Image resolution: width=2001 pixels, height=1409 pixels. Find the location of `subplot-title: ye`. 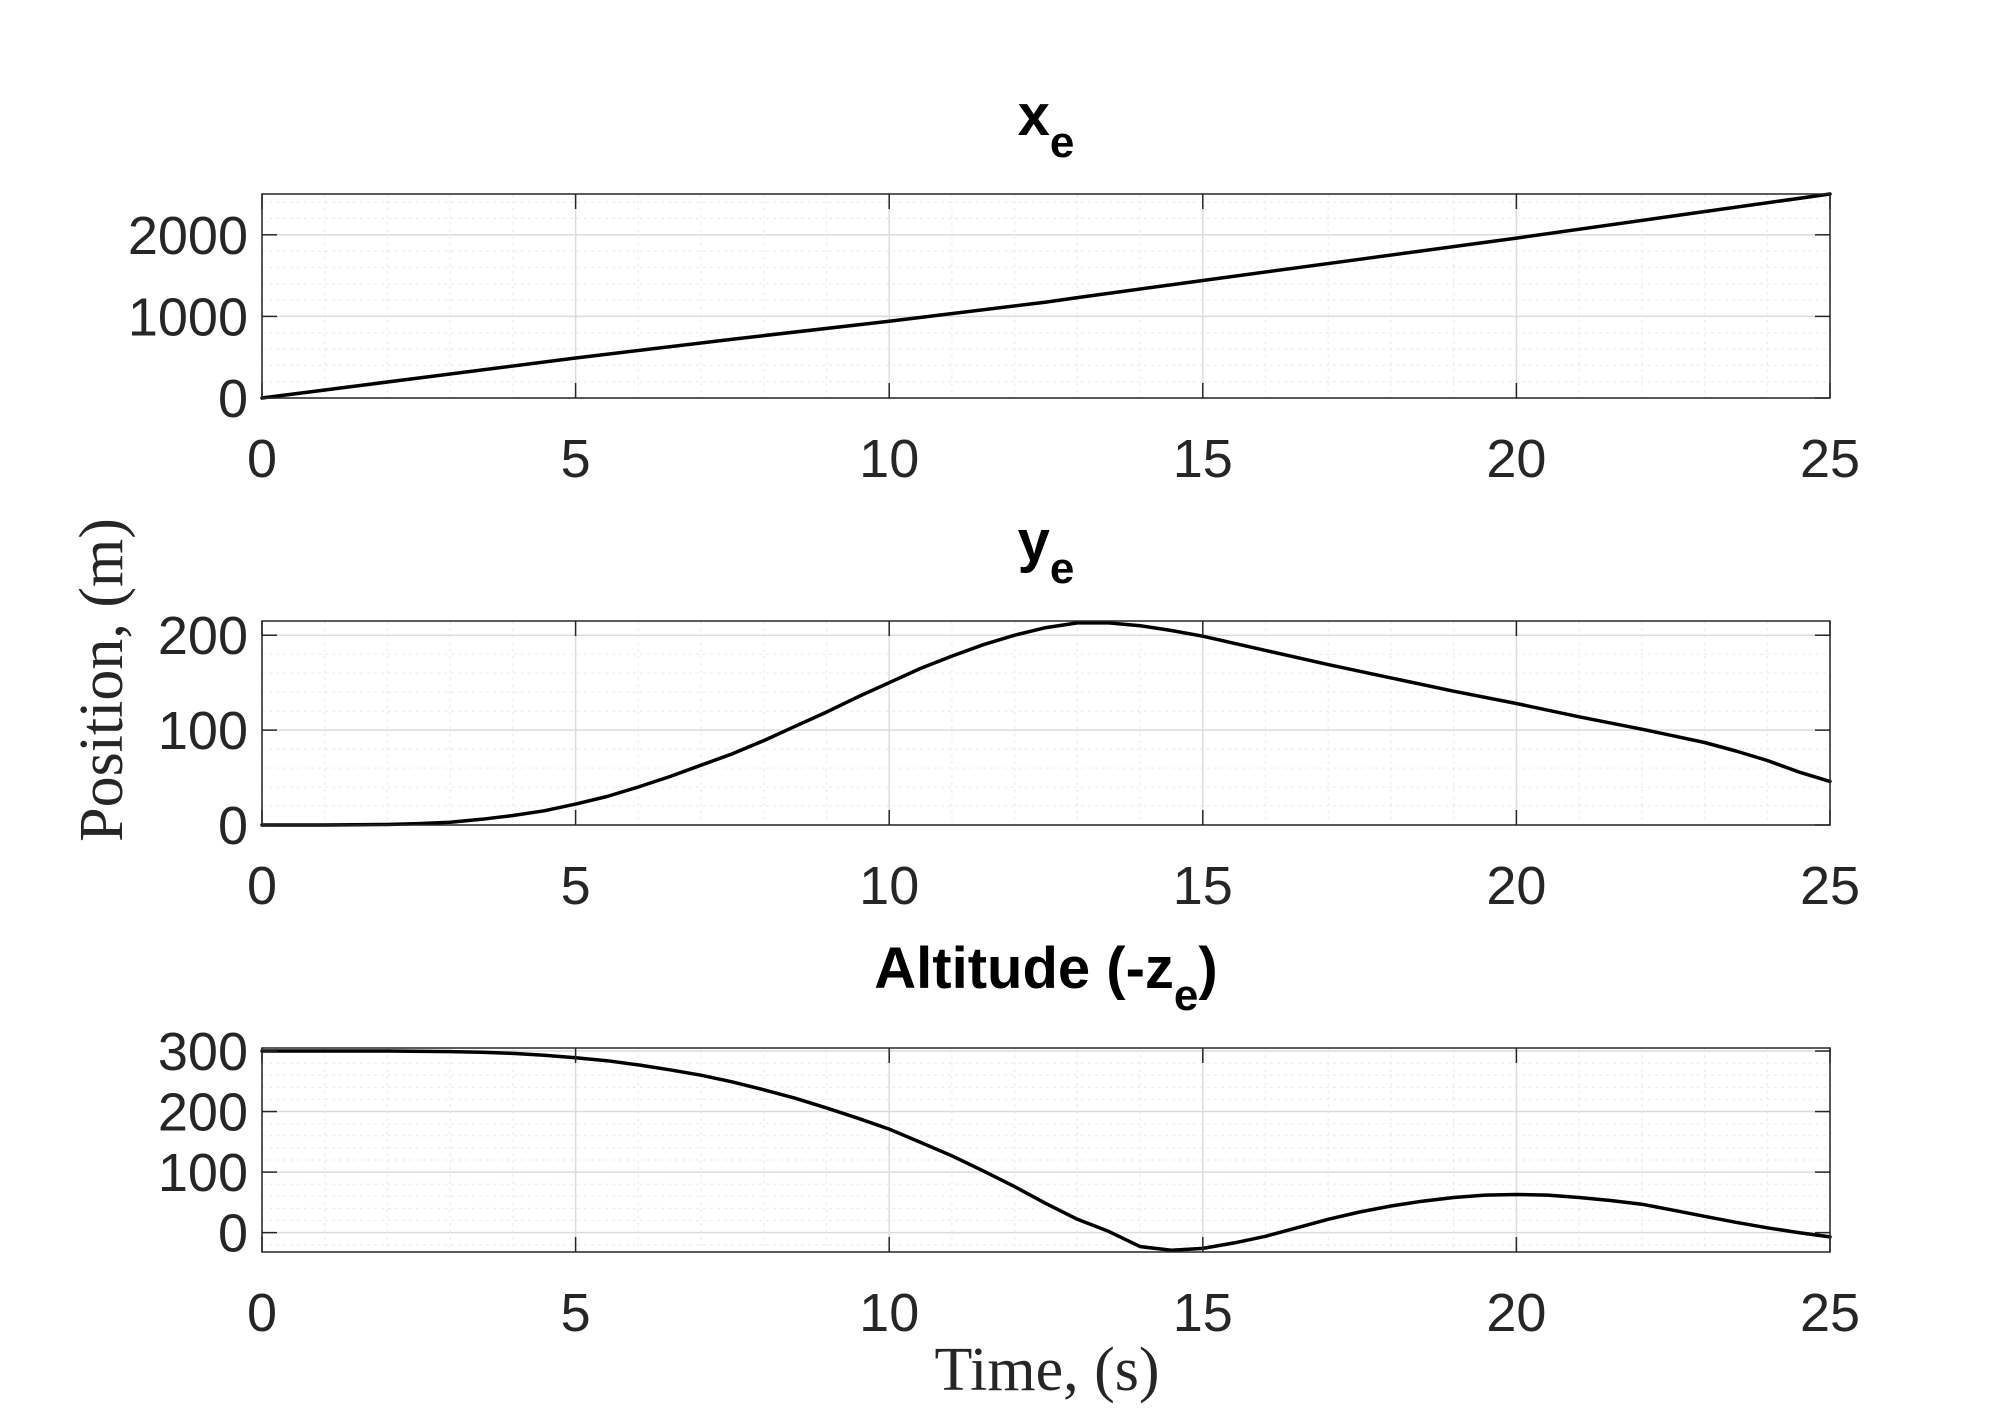

subplot-title: ye is located at coordinates (1046, 551).